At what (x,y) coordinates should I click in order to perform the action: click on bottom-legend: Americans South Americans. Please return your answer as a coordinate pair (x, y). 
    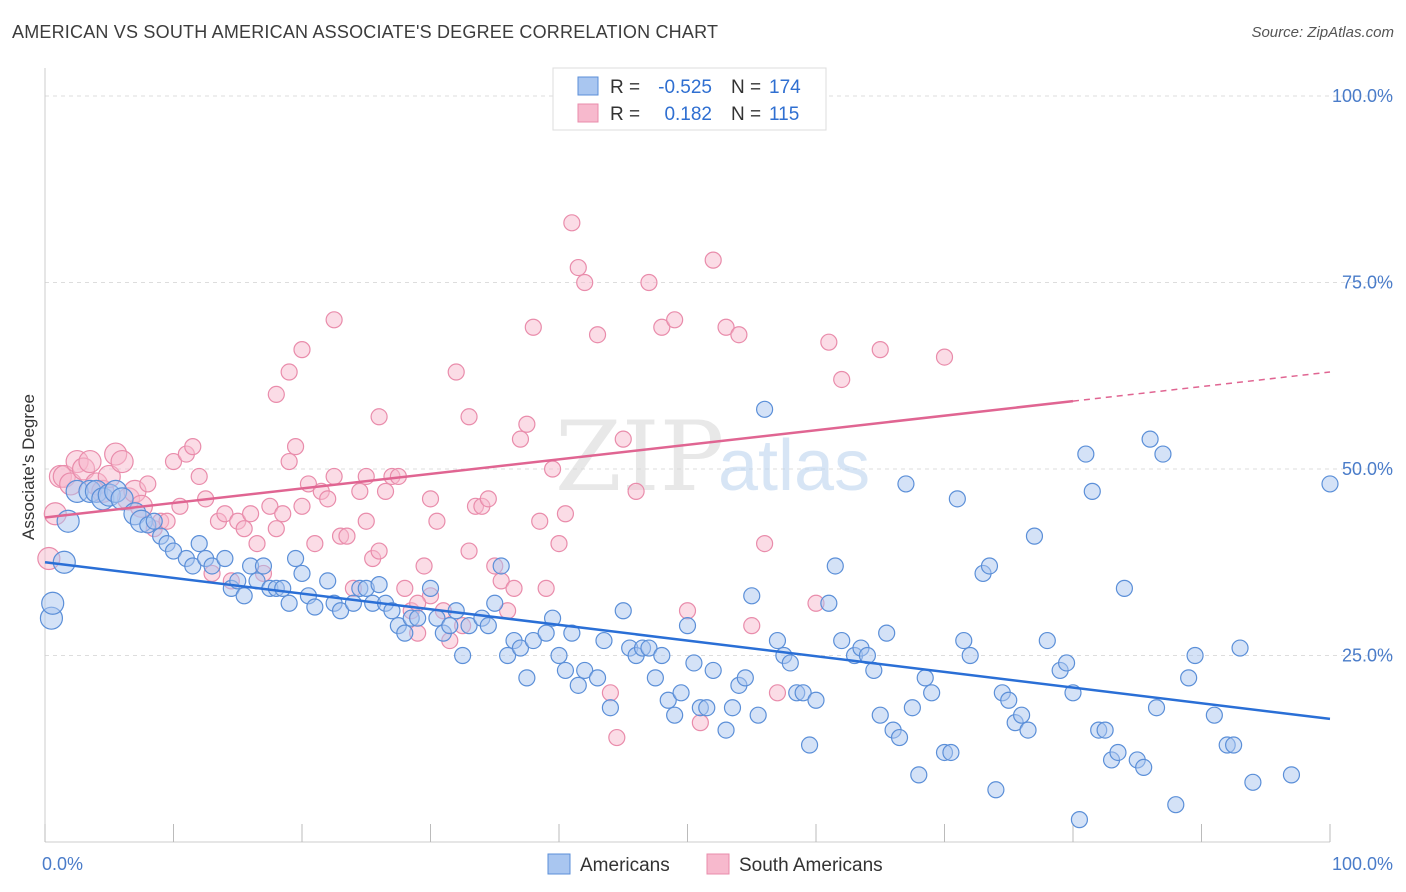
    Looking at the image, I should click on (715, 864).